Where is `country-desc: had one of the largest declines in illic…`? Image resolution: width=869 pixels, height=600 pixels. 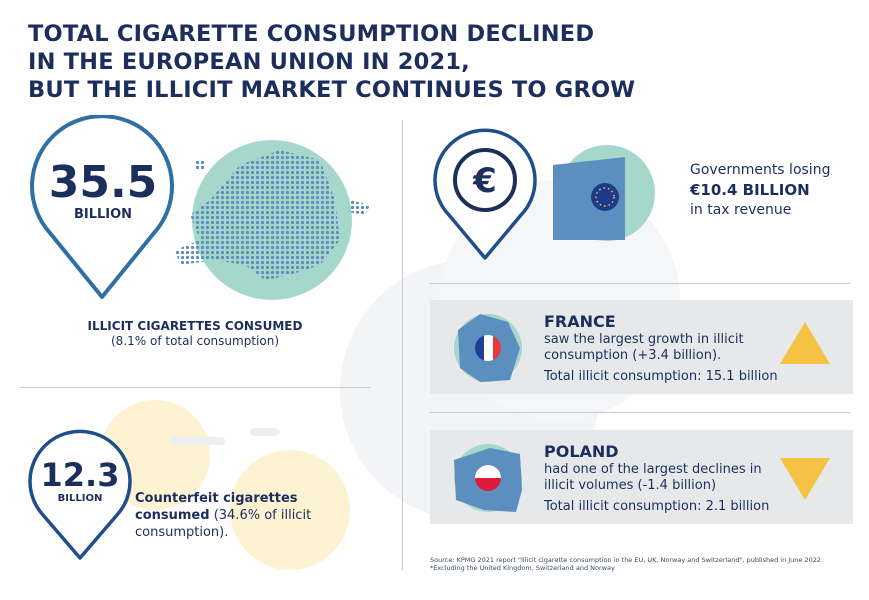 country-desc: had one of the largest declines in illic… is located at coordinates (653, 477).